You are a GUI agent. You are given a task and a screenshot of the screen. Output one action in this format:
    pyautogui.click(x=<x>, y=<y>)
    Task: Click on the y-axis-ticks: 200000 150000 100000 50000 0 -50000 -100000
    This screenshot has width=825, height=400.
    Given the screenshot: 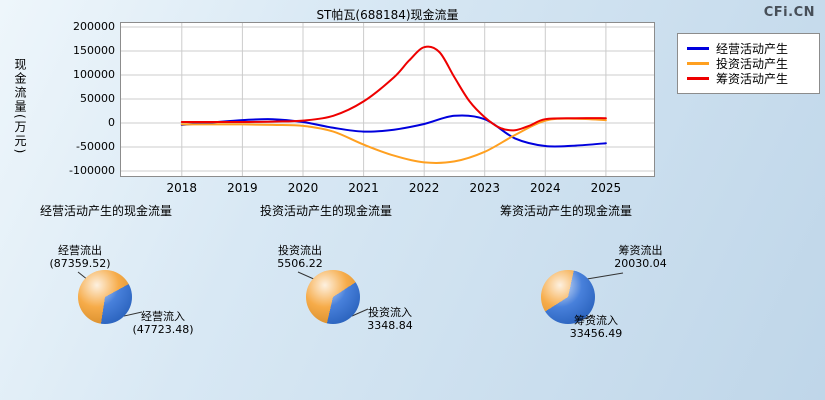 What is the action you would take?
    pyautogui.click(x=88, y=100)
    